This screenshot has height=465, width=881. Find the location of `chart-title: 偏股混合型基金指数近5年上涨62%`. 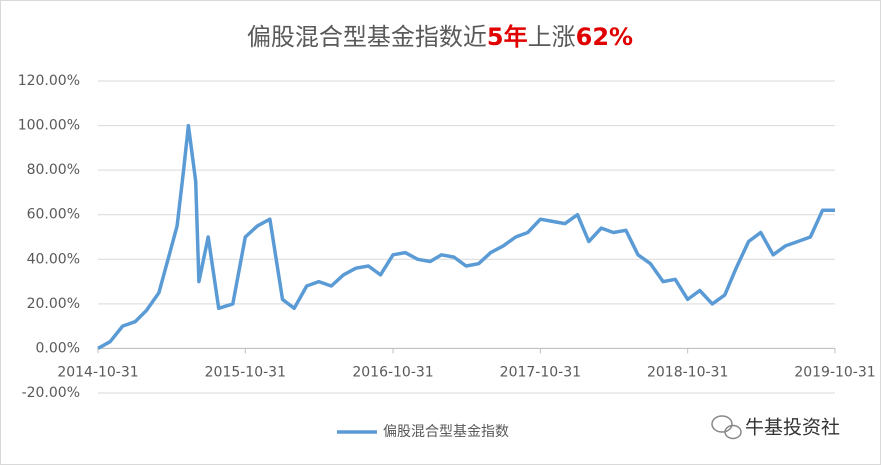

chart-title: 偏股混合型基金指数近5年上涨62% is located at coordinates (440, 37).